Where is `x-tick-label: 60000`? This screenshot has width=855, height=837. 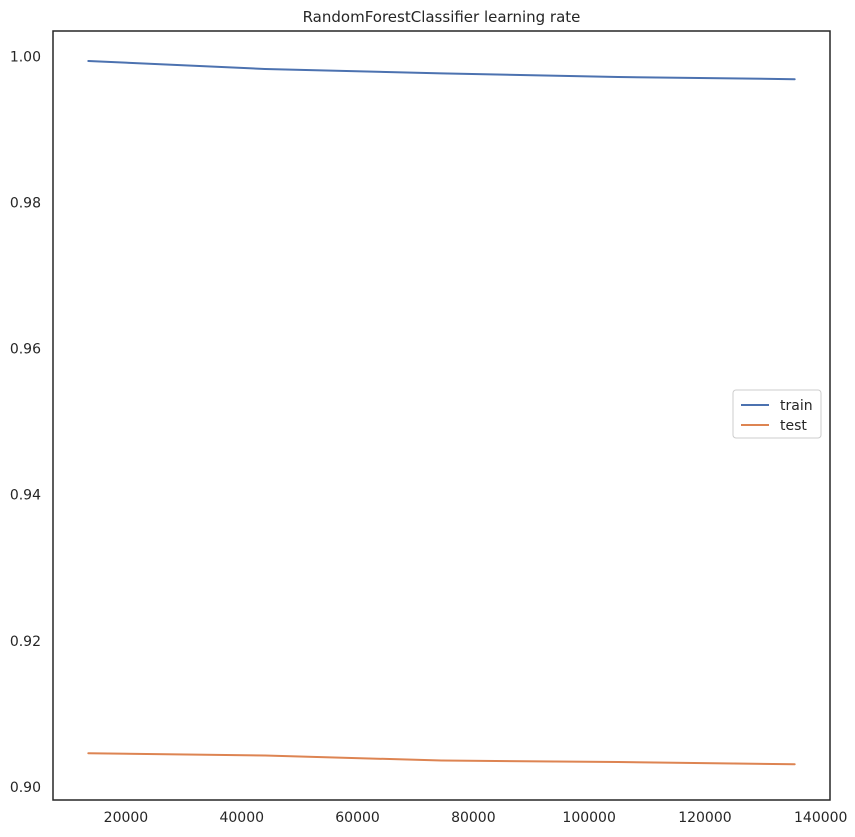 x-tick-label: 60000 is located at coordinates (357, 818).